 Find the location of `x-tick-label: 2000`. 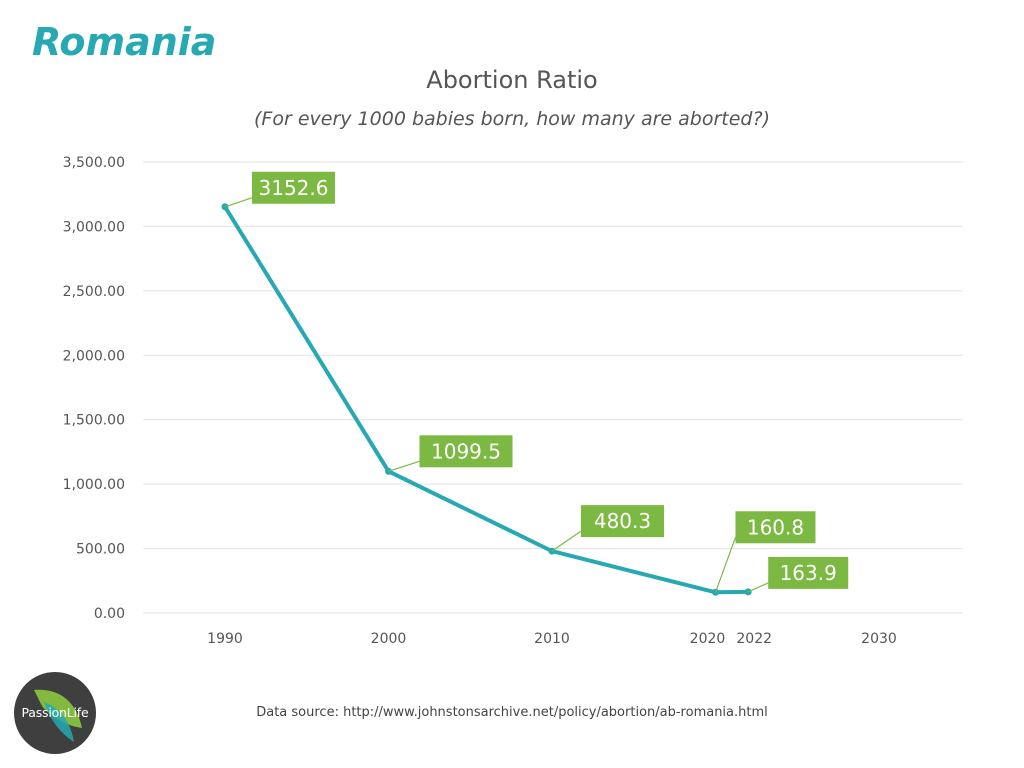

x-tick-label: 2000 is located at coordinates (389, 639).